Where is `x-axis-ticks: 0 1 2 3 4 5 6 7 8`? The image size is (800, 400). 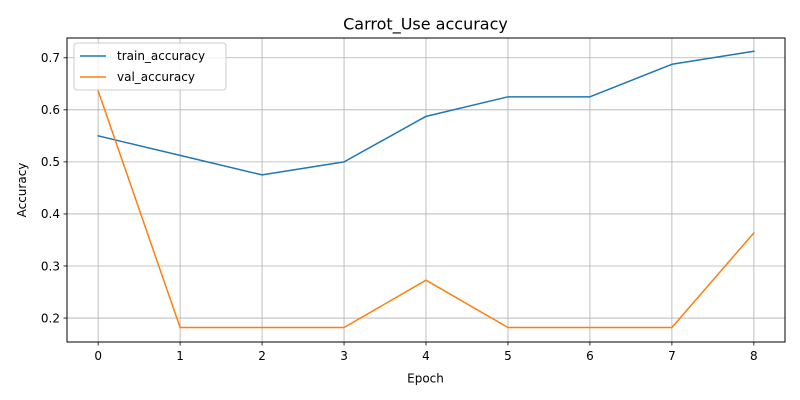 x-axis-ticks: 0 1 2 3 4 5 6 7 8 is located at coordinates (426, 352).